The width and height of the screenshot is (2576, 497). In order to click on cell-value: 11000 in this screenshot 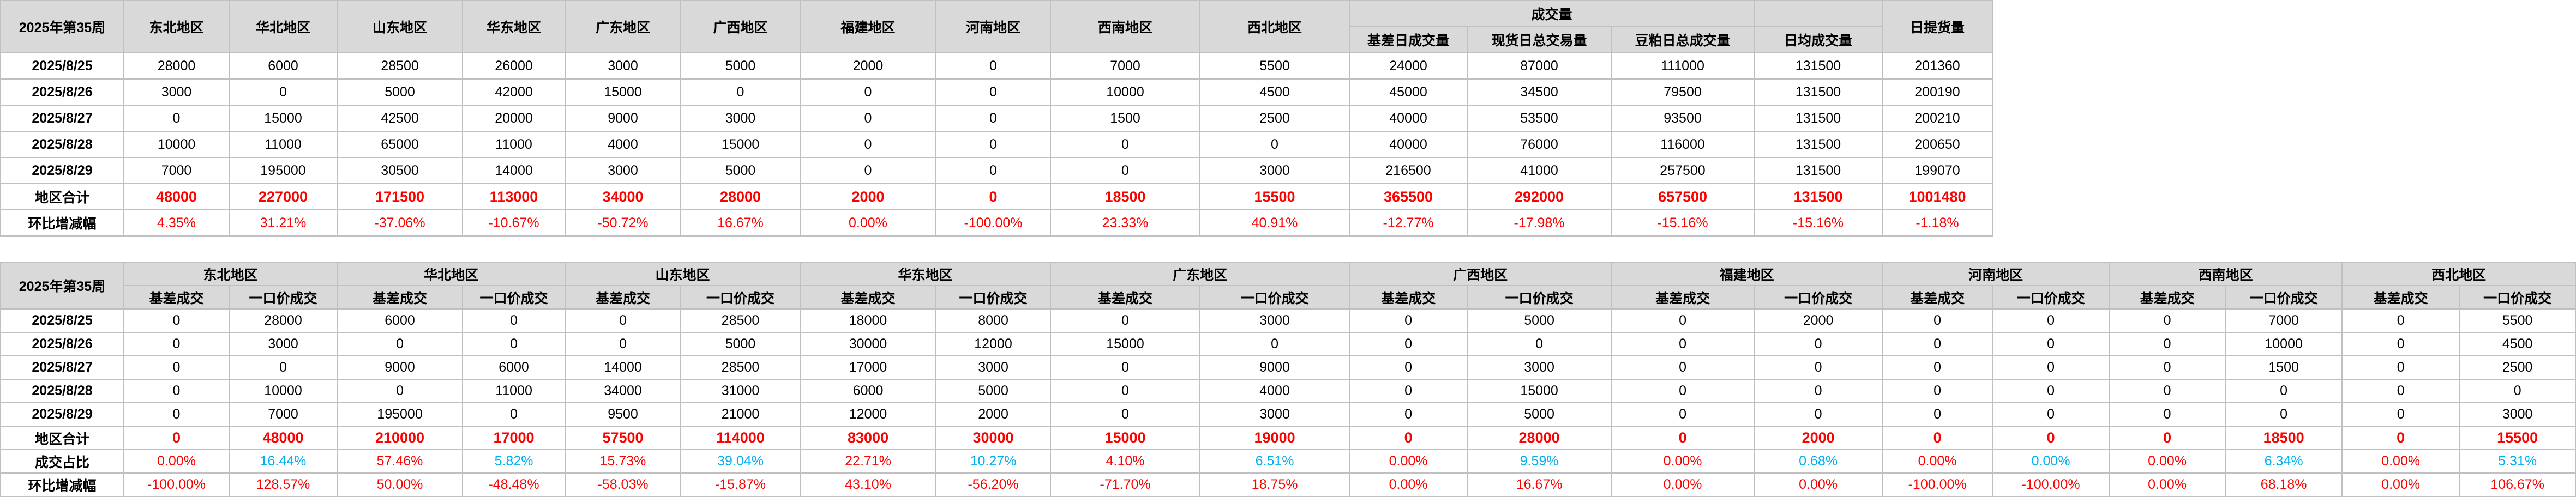, I will do `click(514, 144)`.